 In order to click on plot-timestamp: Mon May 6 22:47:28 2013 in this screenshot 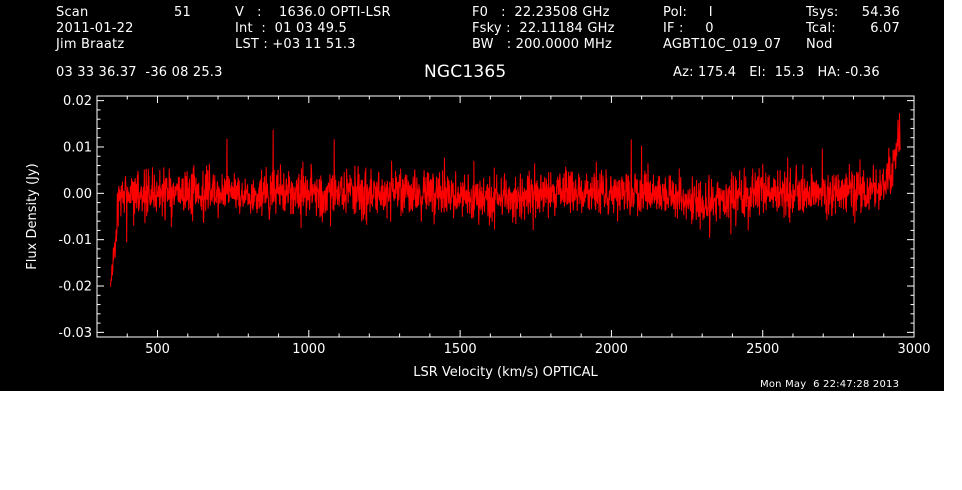, I will do `click(830, 384)`.